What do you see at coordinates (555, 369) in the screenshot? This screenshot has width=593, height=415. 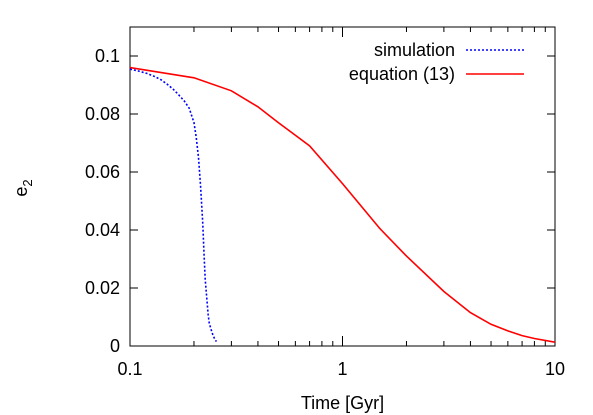 I see `x-tick-label: 10` at bounding box center [555, 369].